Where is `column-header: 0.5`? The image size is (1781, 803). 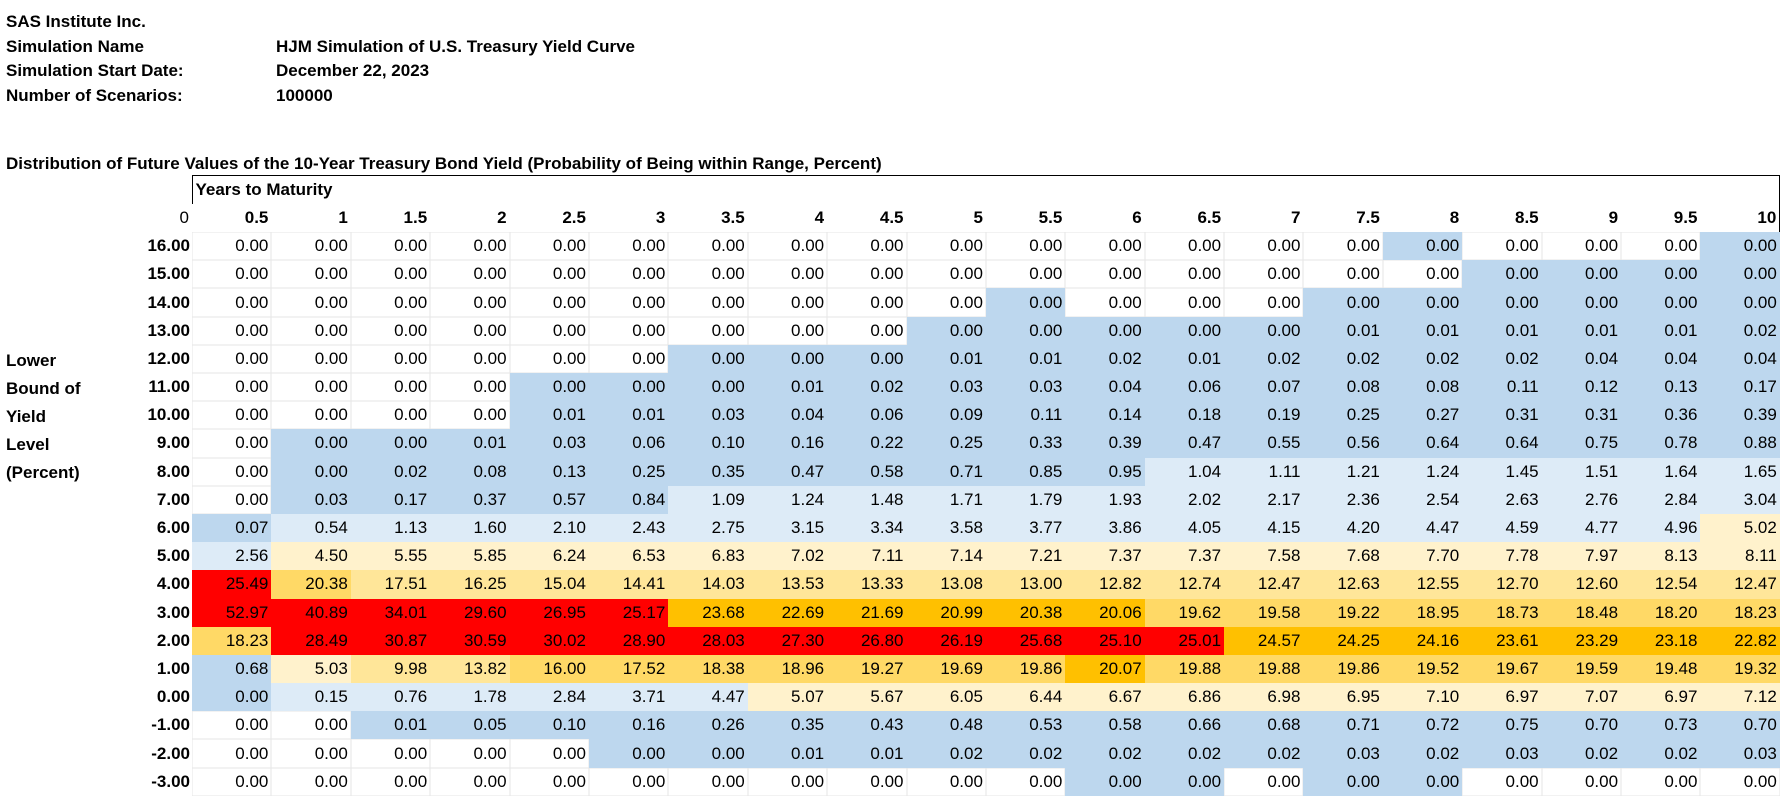 column-header: 0.5 is located at coordinates (256, 217).